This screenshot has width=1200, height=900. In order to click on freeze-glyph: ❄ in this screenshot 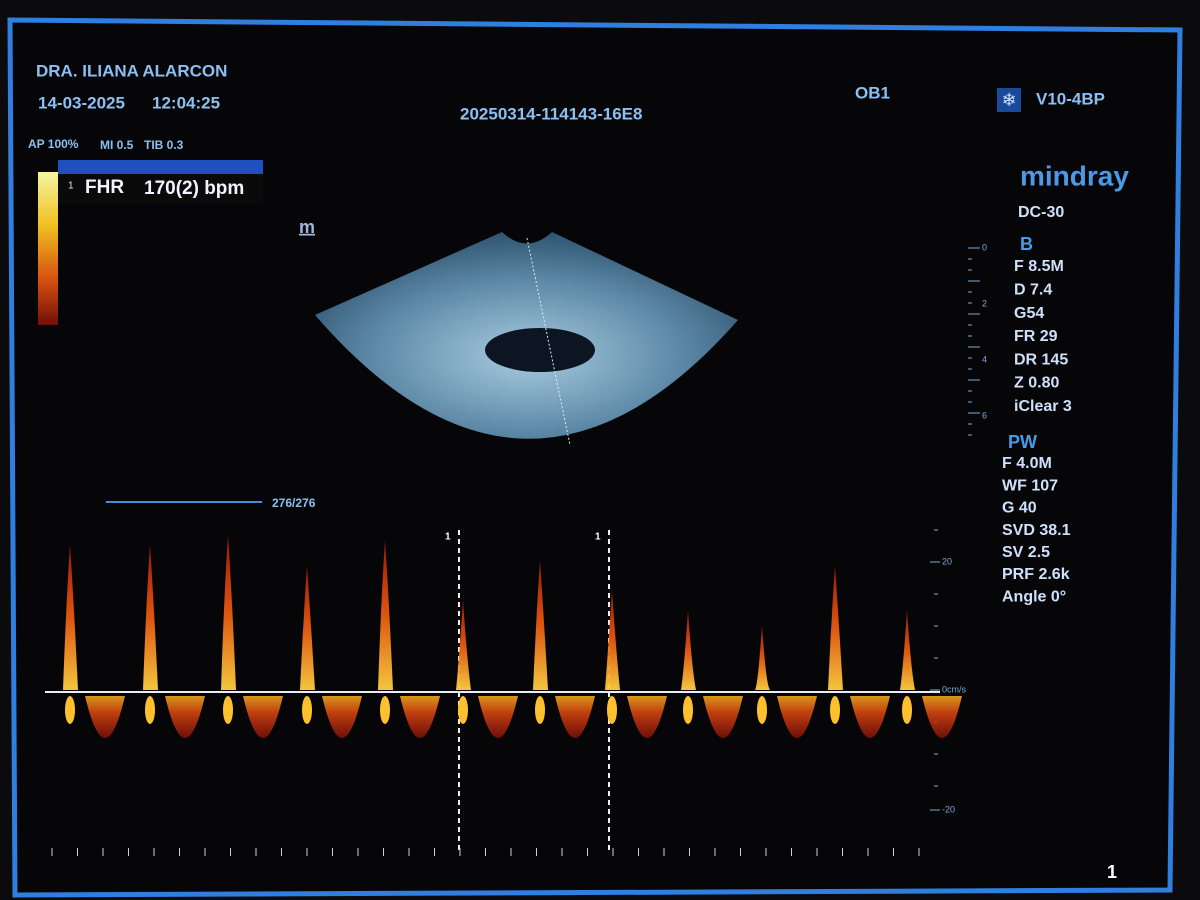, I will do `click(1008, 100)`.